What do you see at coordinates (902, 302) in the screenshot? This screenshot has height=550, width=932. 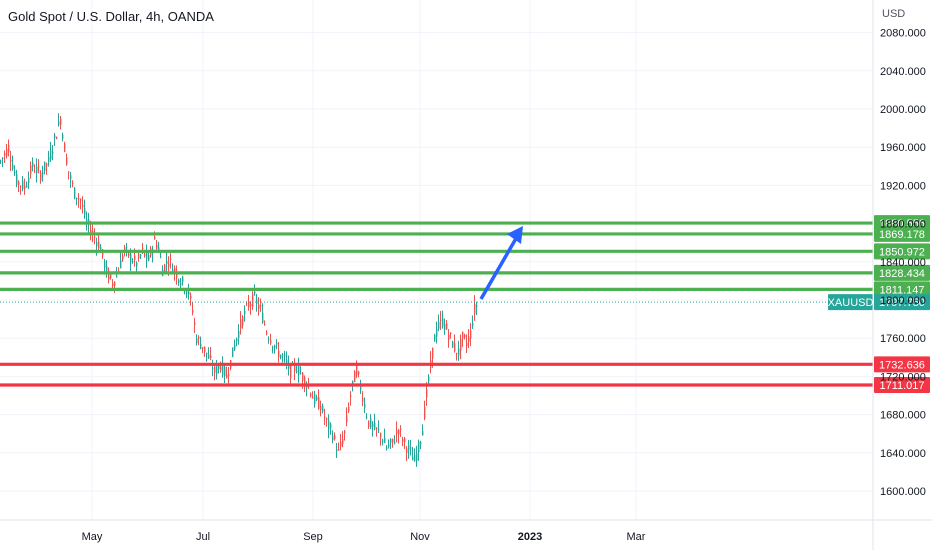 I see `last-price-tag` at bounding box center [902, 302].